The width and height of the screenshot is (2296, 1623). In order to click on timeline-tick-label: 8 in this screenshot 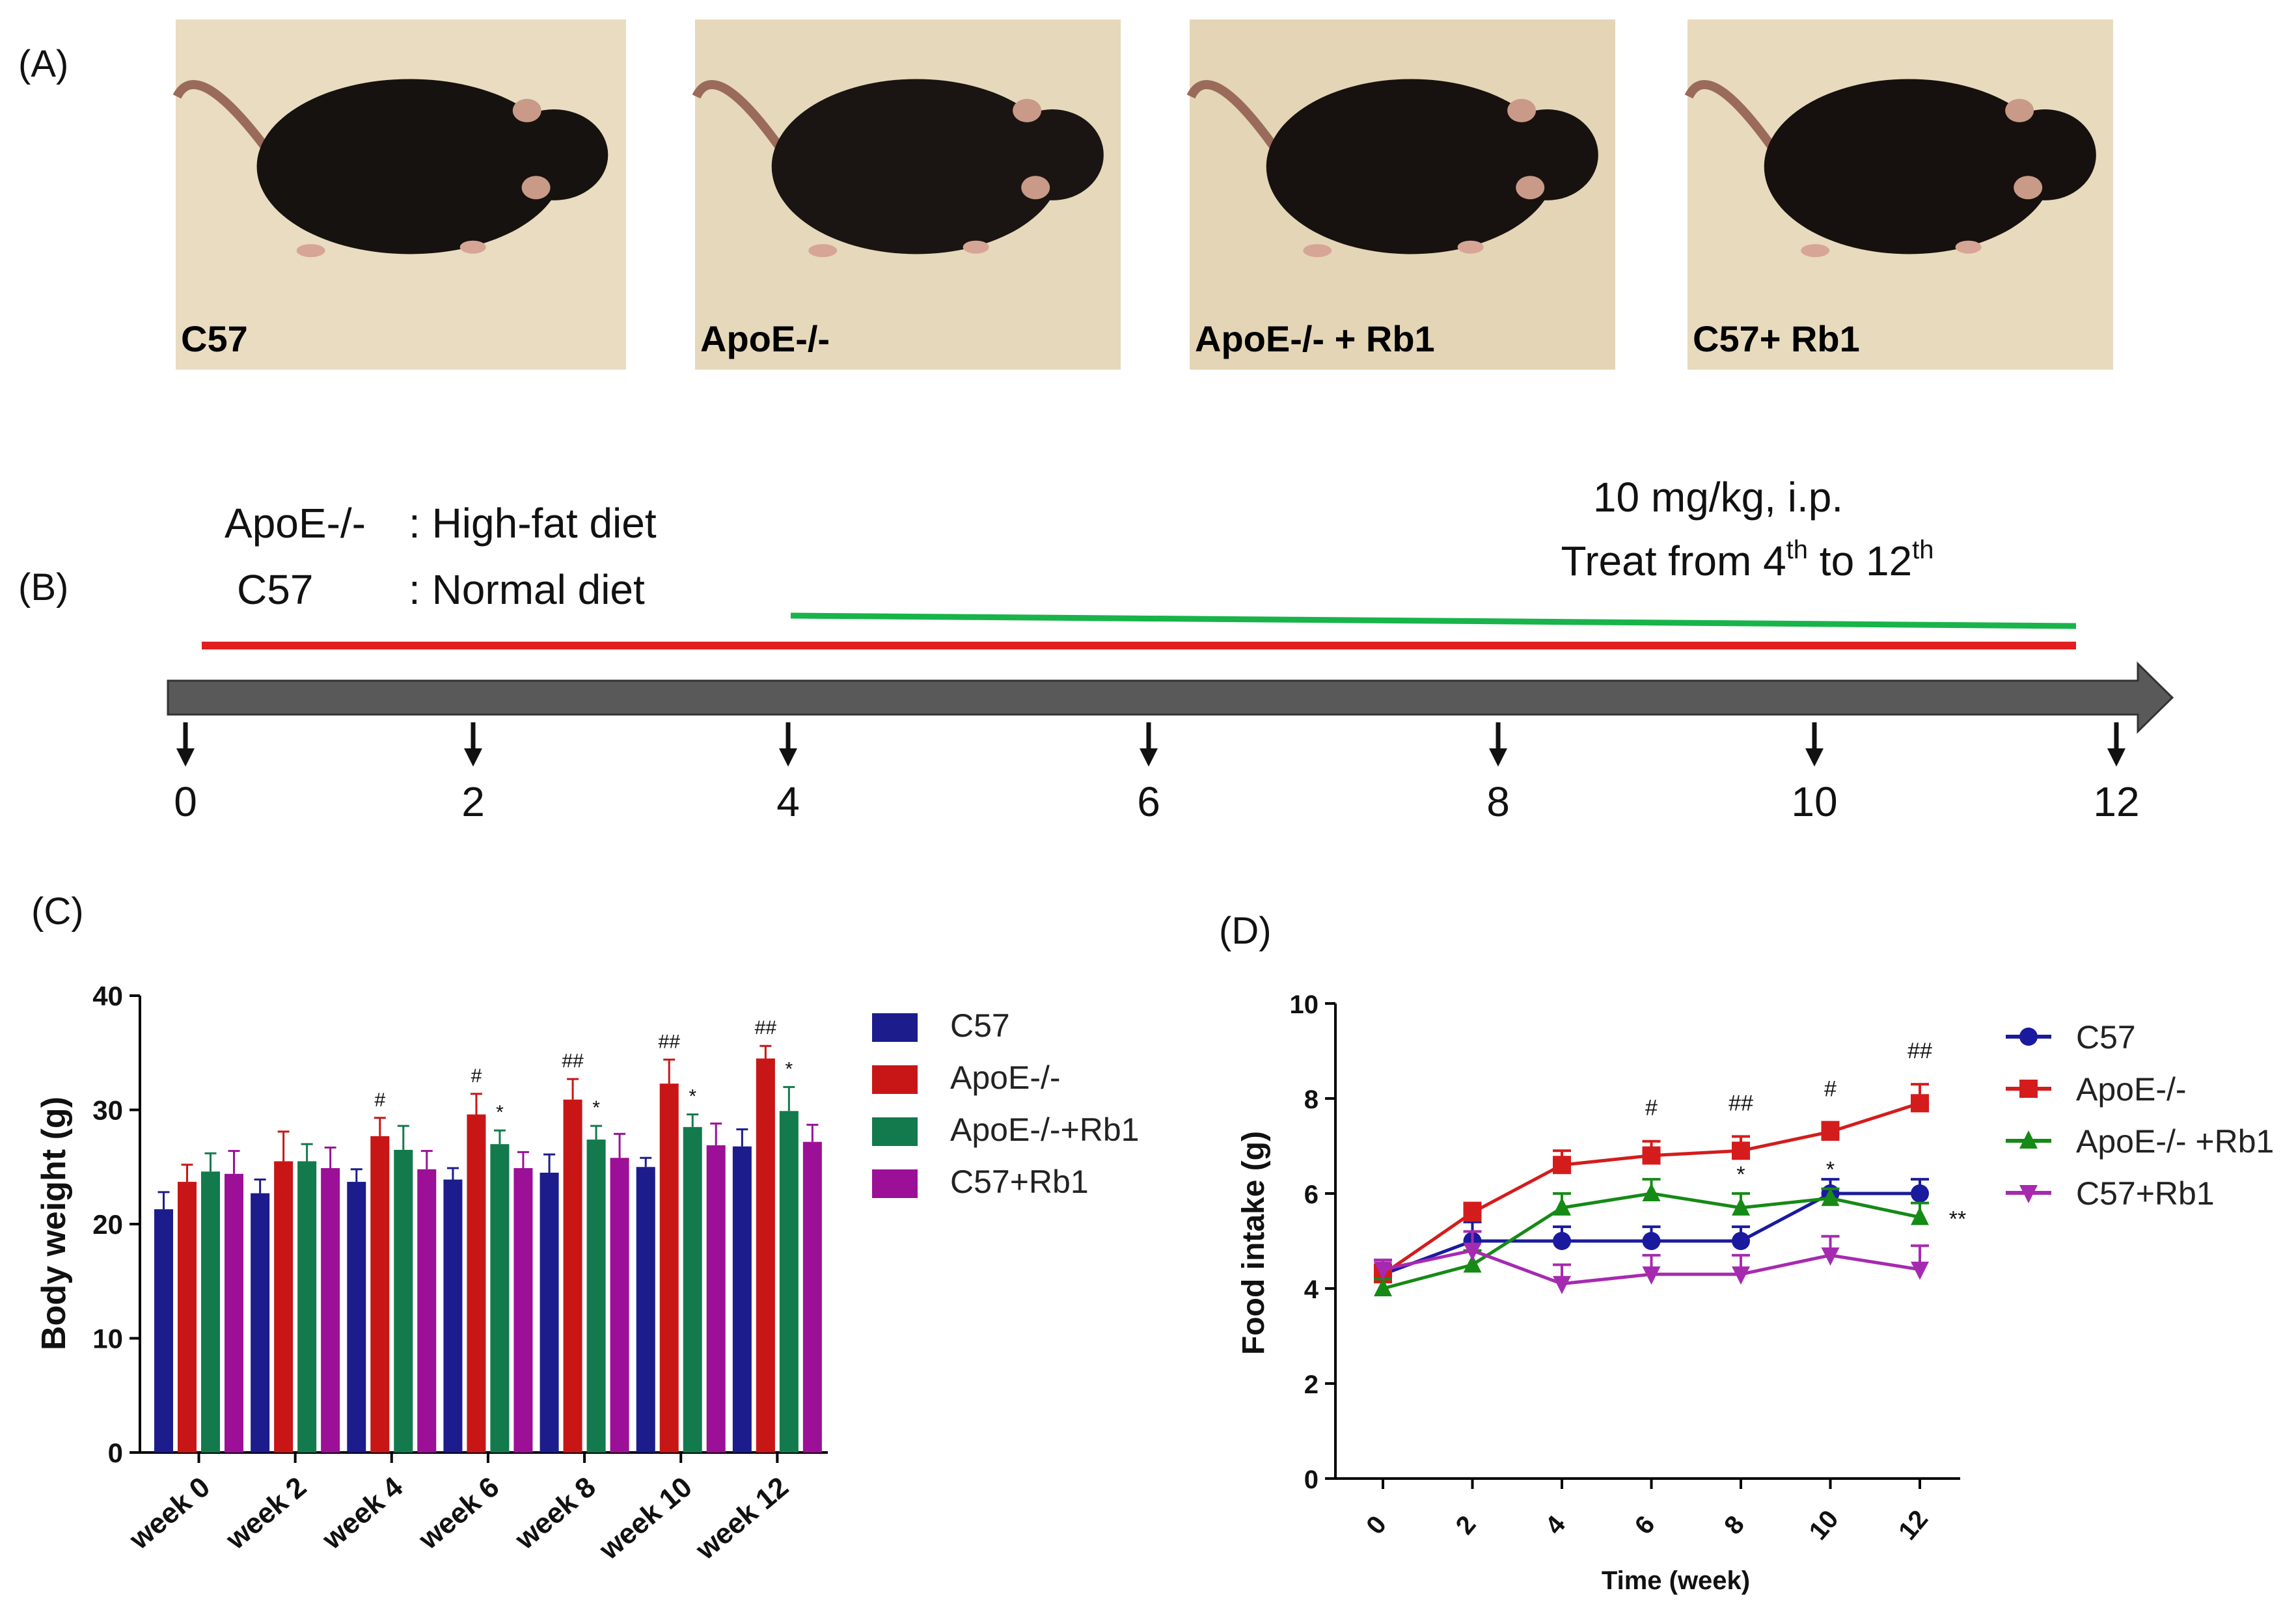, I will do `click(1498, 802)`.